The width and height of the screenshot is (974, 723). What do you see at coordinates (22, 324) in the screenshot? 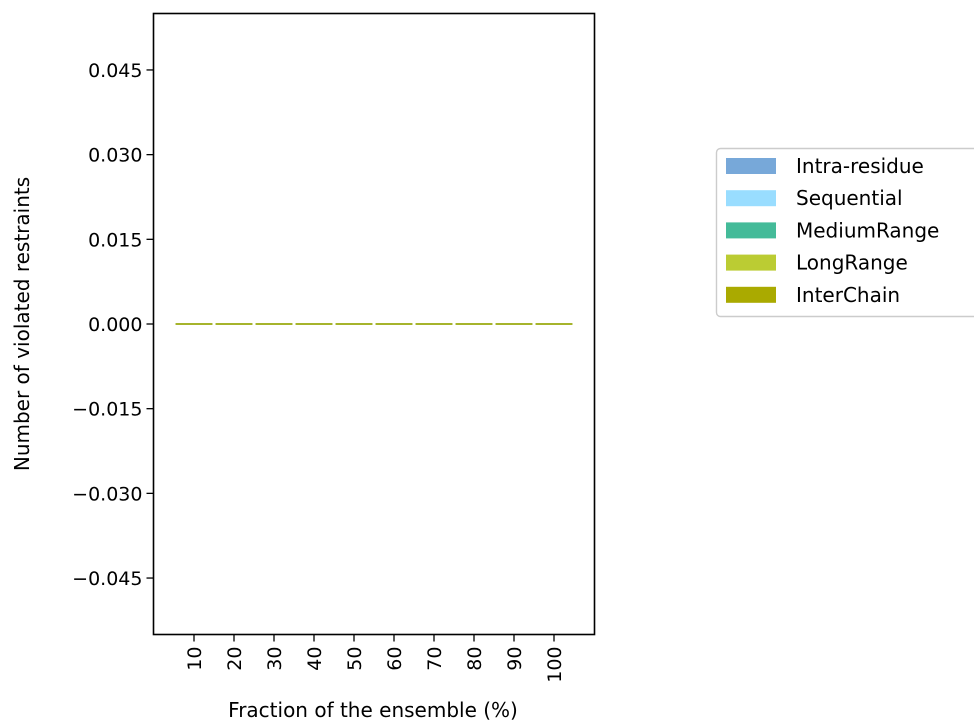
I see `y-axis-title: Number of violated restraints` at bounding box center [22, 324].